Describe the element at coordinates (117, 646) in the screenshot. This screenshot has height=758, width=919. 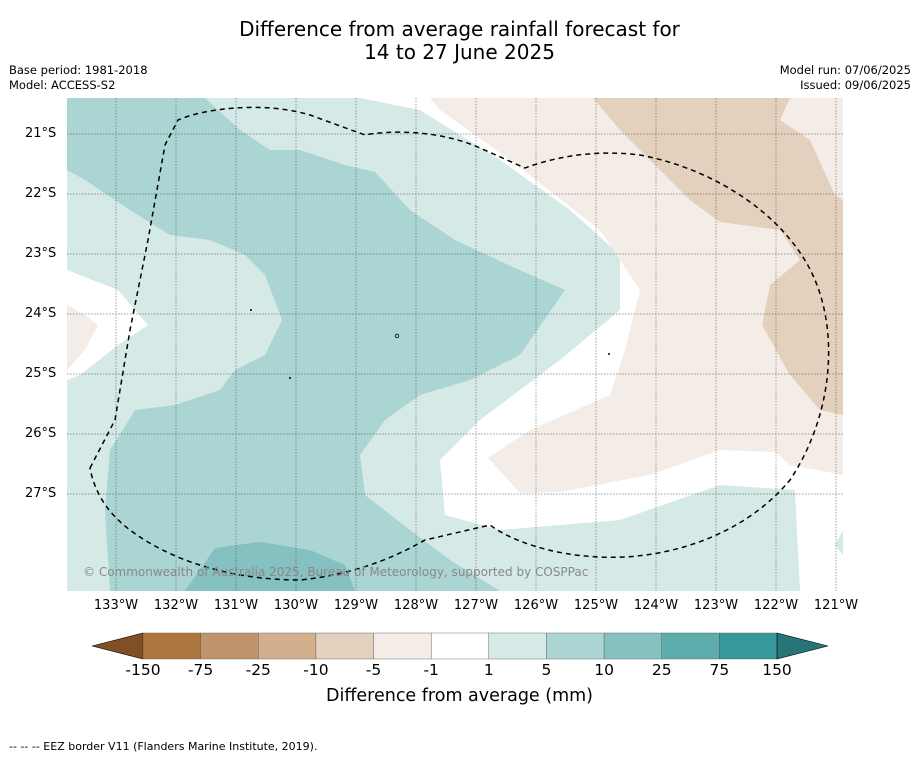
I see `colorbar-arrow-low` at that location.